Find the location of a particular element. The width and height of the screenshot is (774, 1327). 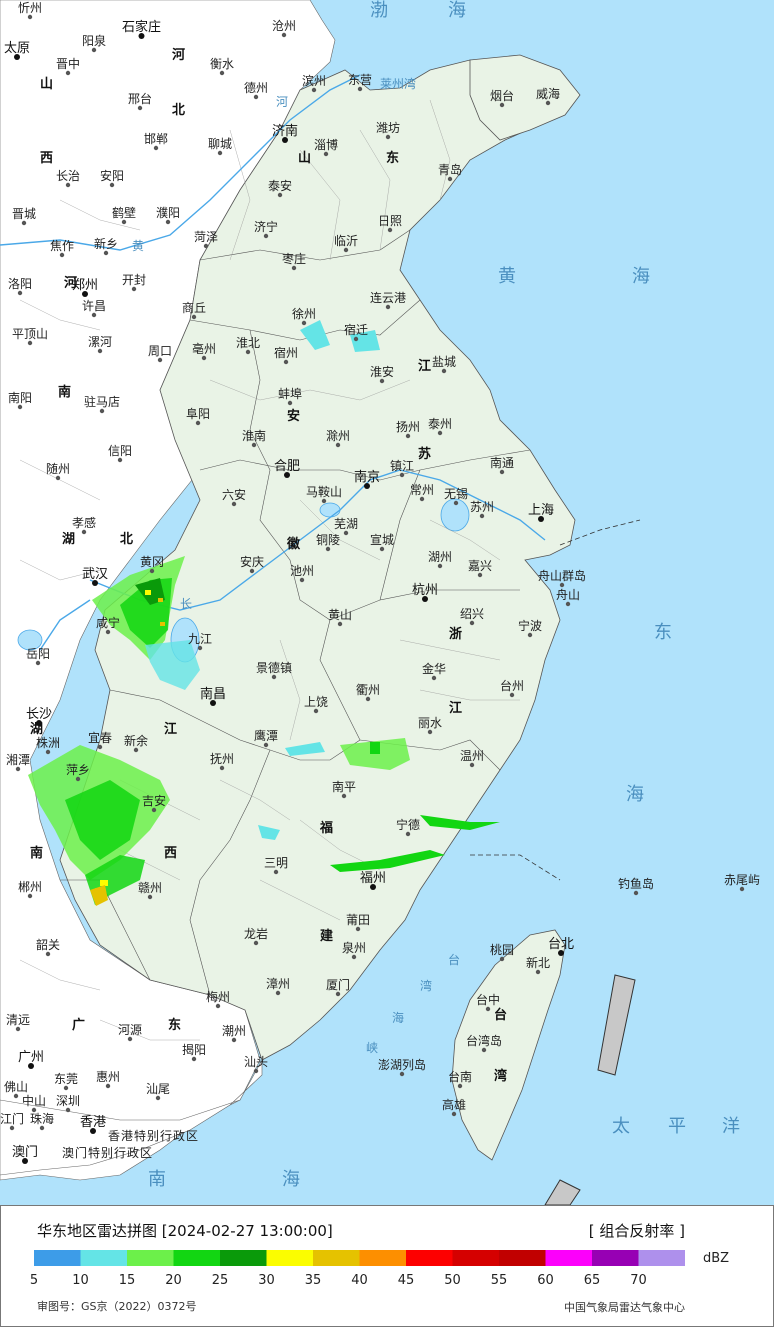

city-marker-ningde is located at coordinates (408, 834).